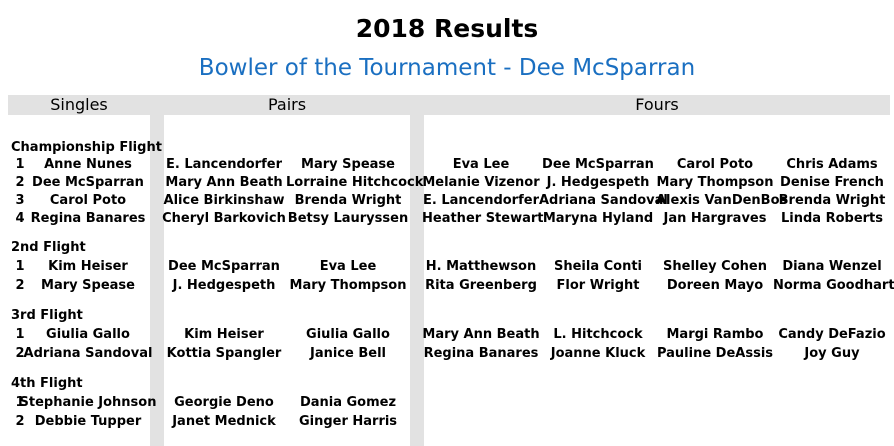  Describe the element at coordinates (348, 421) in the screenshot. I see `pairs-name: Ginger Harris` at that location.